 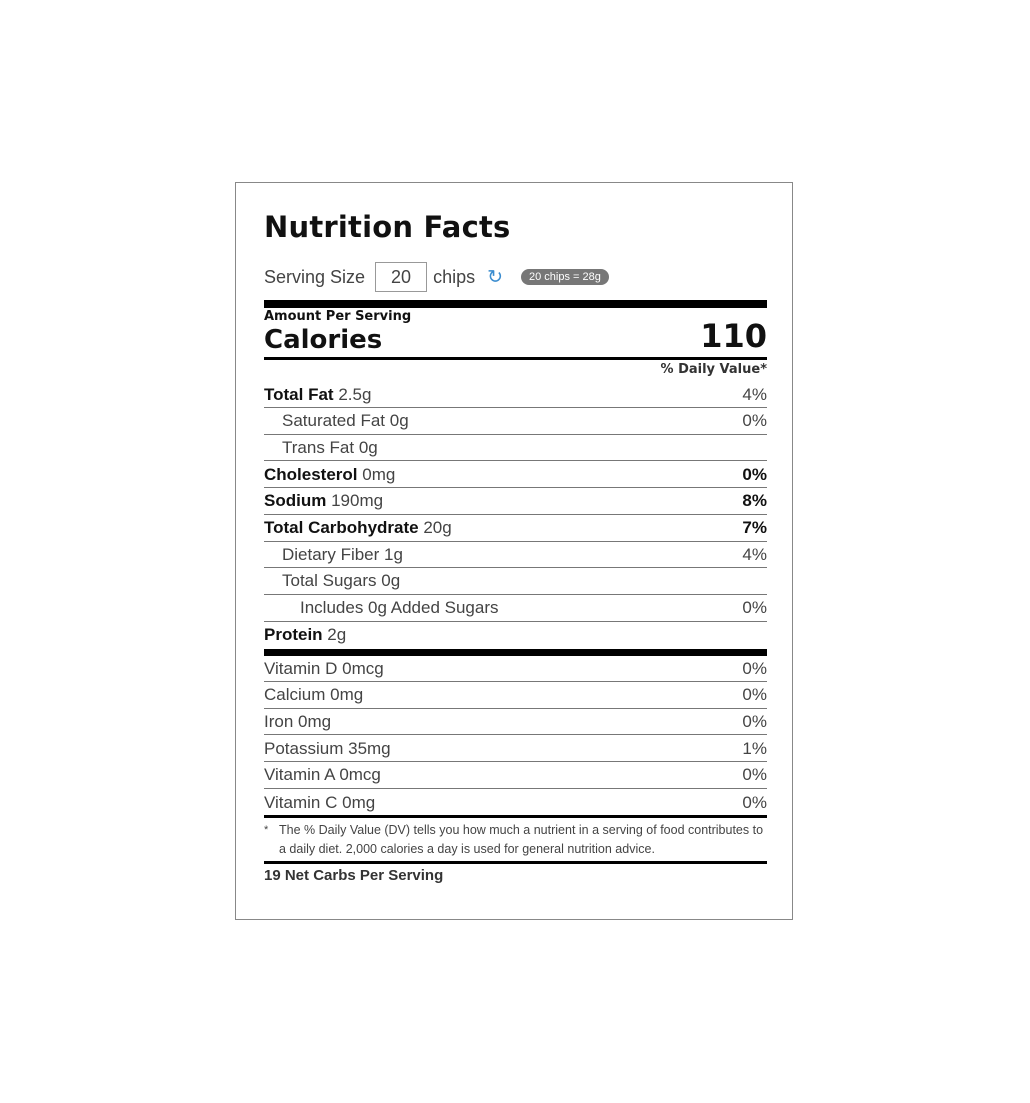 I want to click on nutrient-row: Total Fat 2.5g 4%, so click(x=515, y=395).